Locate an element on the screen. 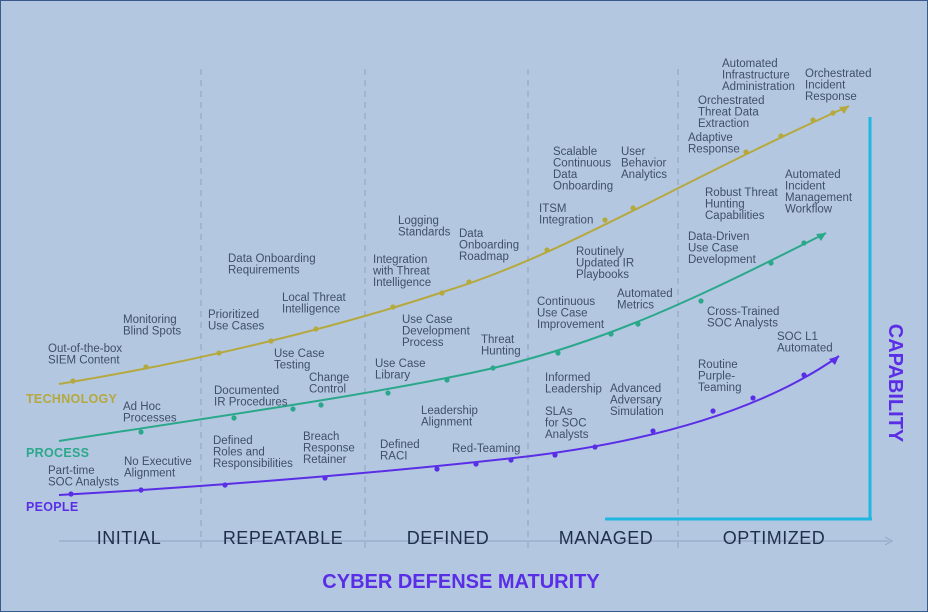 The width and height of the screenshot is (928, 613). technology-milestone-label: User Behavior Analytics is located at coordinates (644, 163).